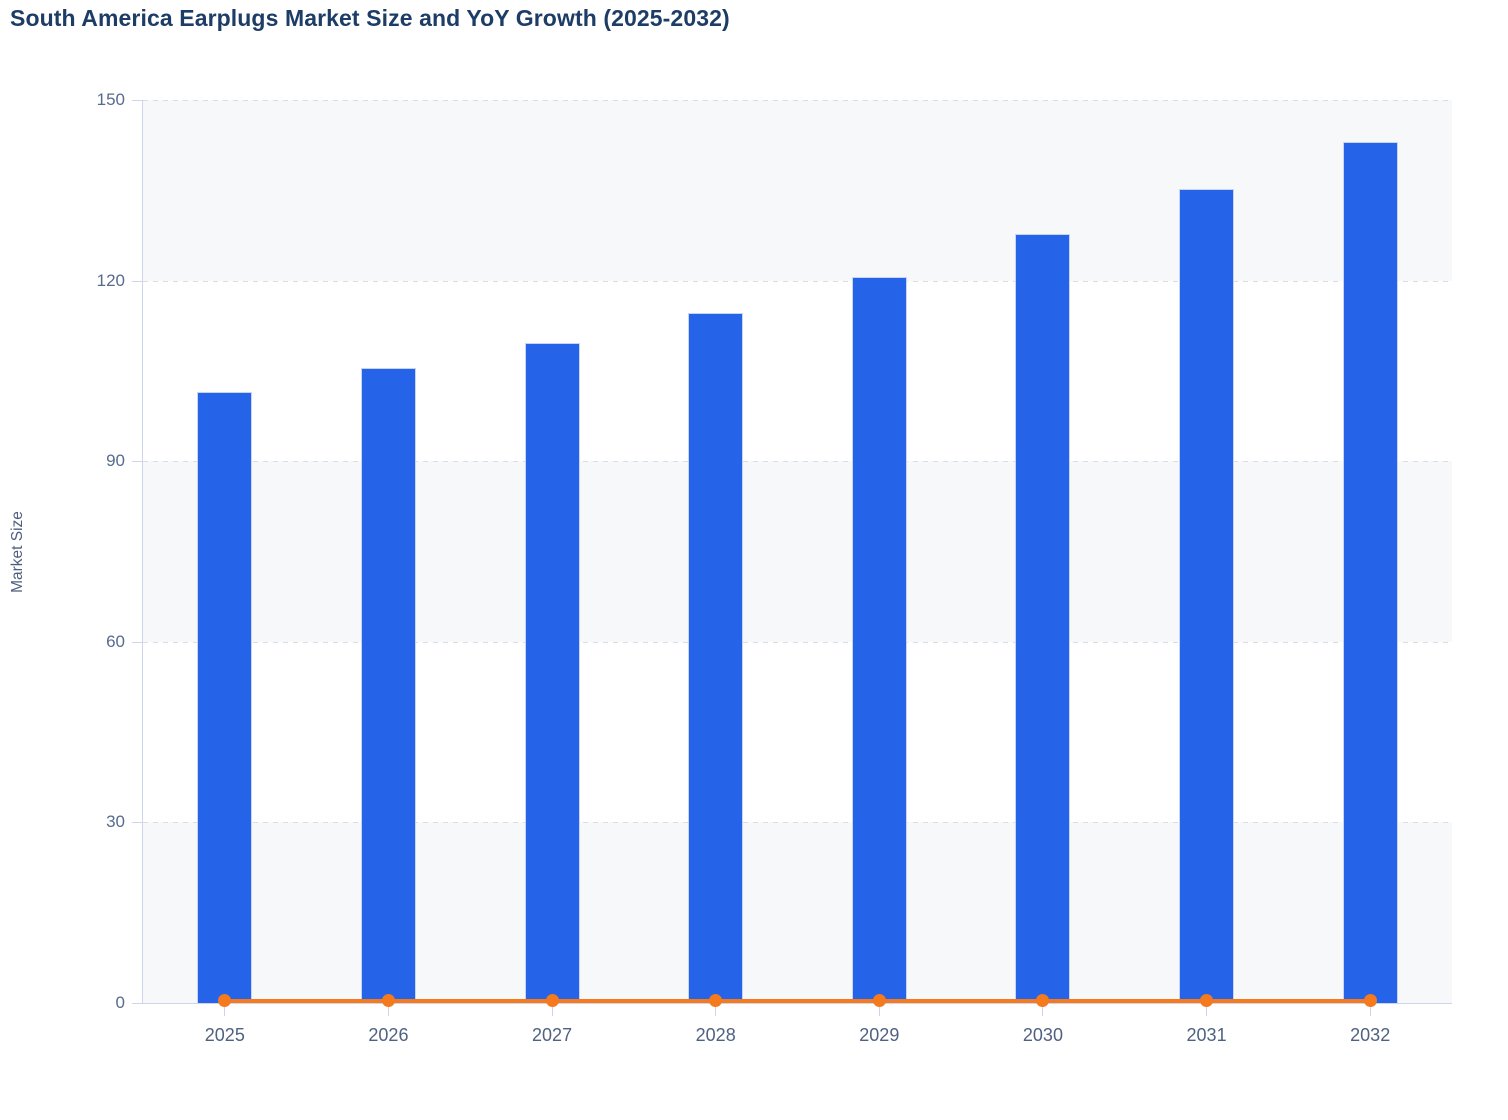 The width and height of the screenshot is (1508, 1120). Describe the element at coordinates (115, 822) in the screenshot. I see `y-axis-tick-label: 30` at that location.